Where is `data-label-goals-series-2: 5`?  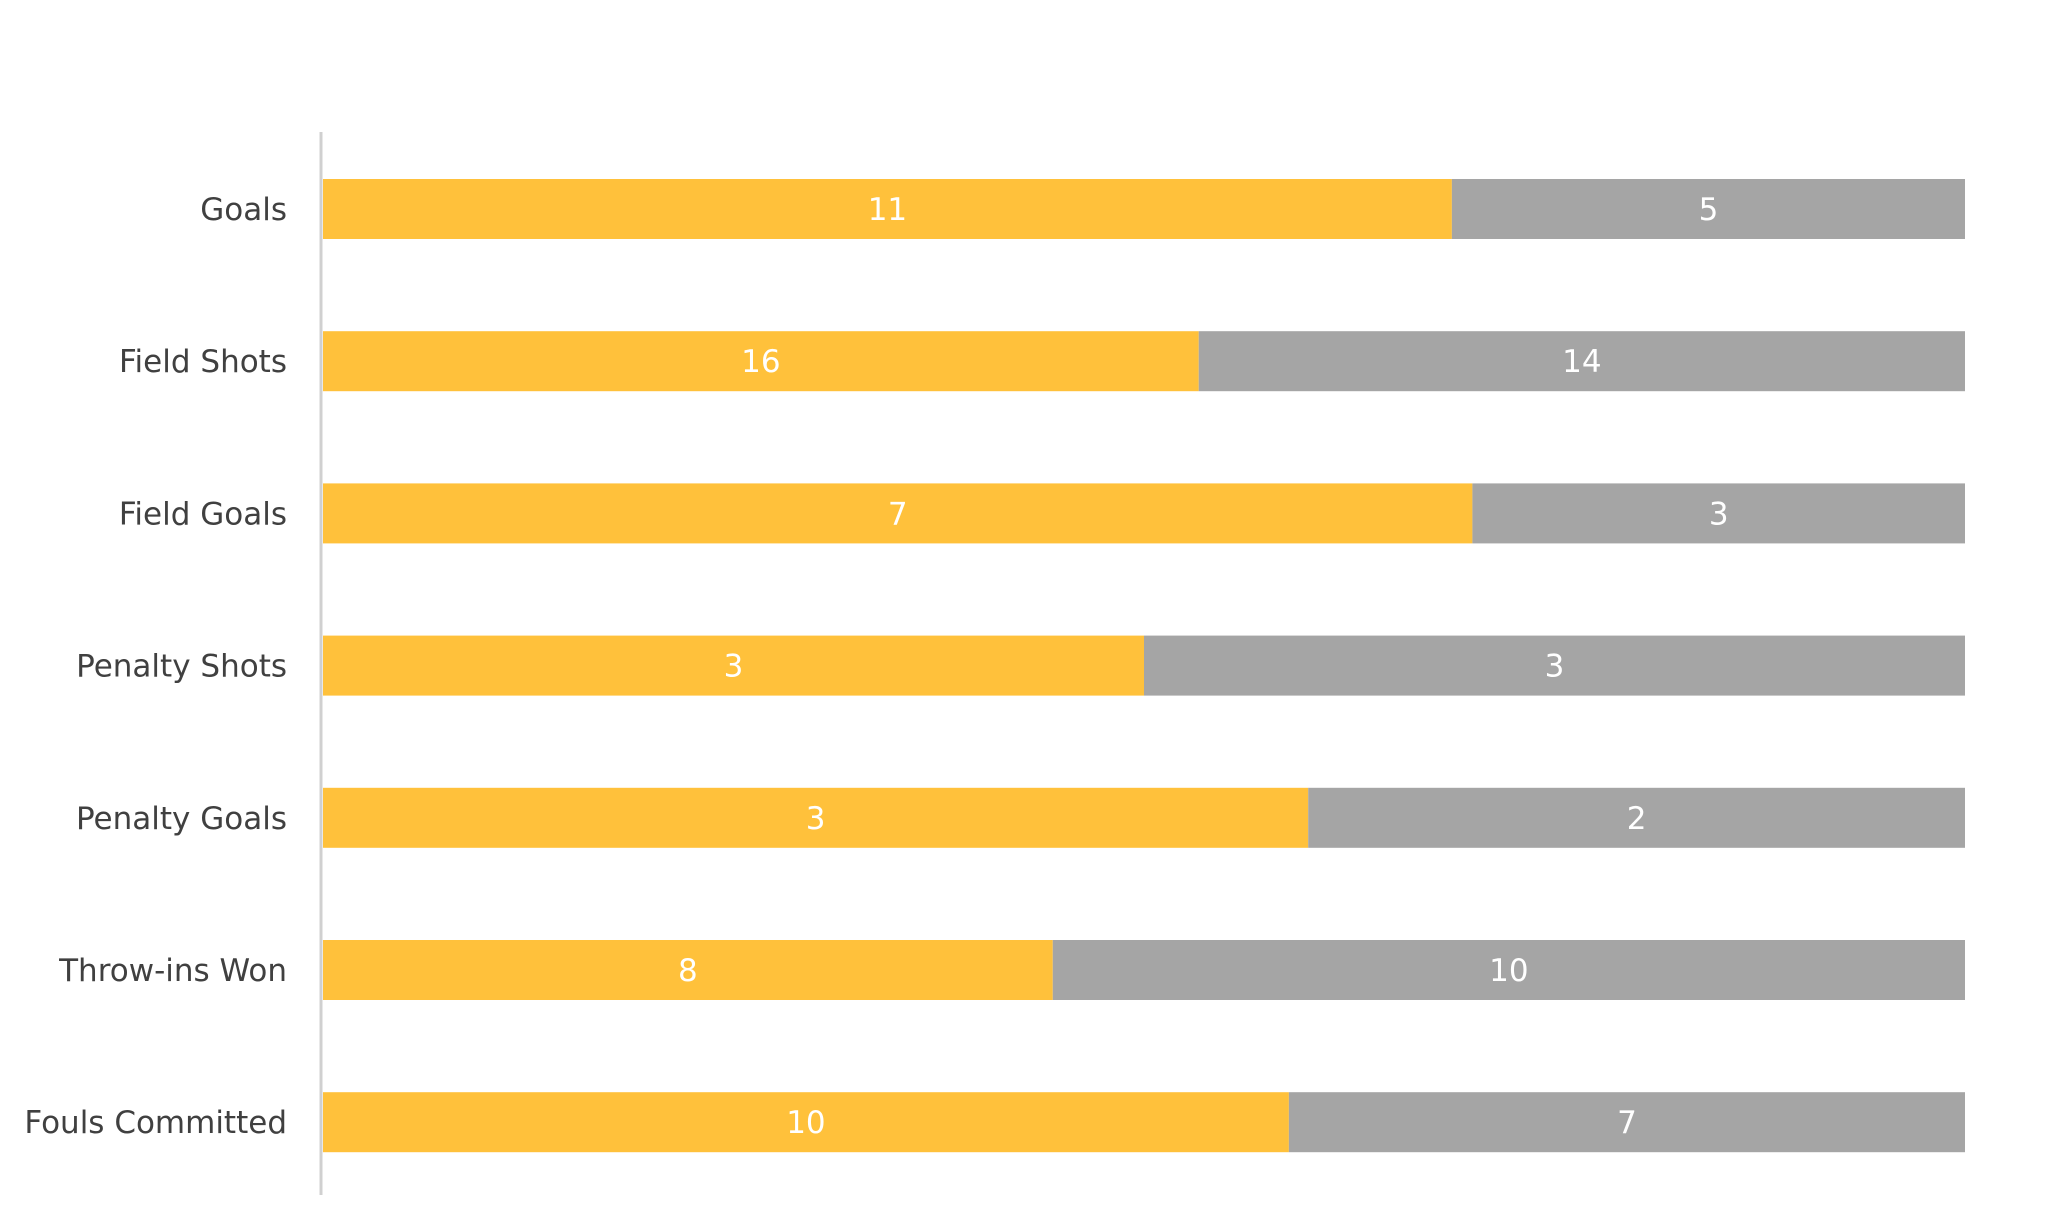 data-label-goals-series-2: 5 is located at coordinates (1709, 210).